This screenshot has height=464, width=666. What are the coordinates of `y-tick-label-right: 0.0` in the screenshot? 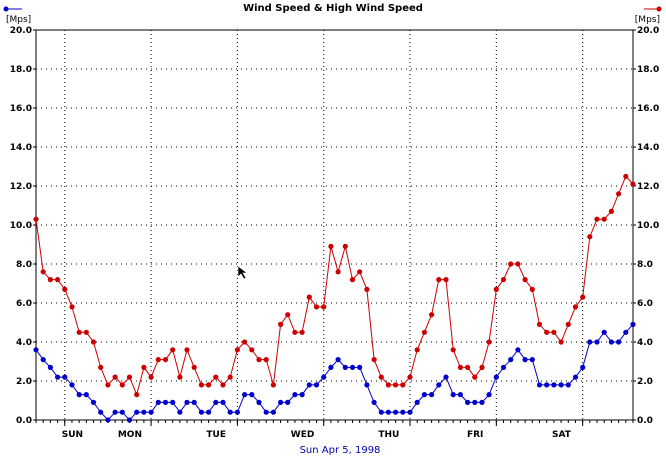 It's located at (645, 421).